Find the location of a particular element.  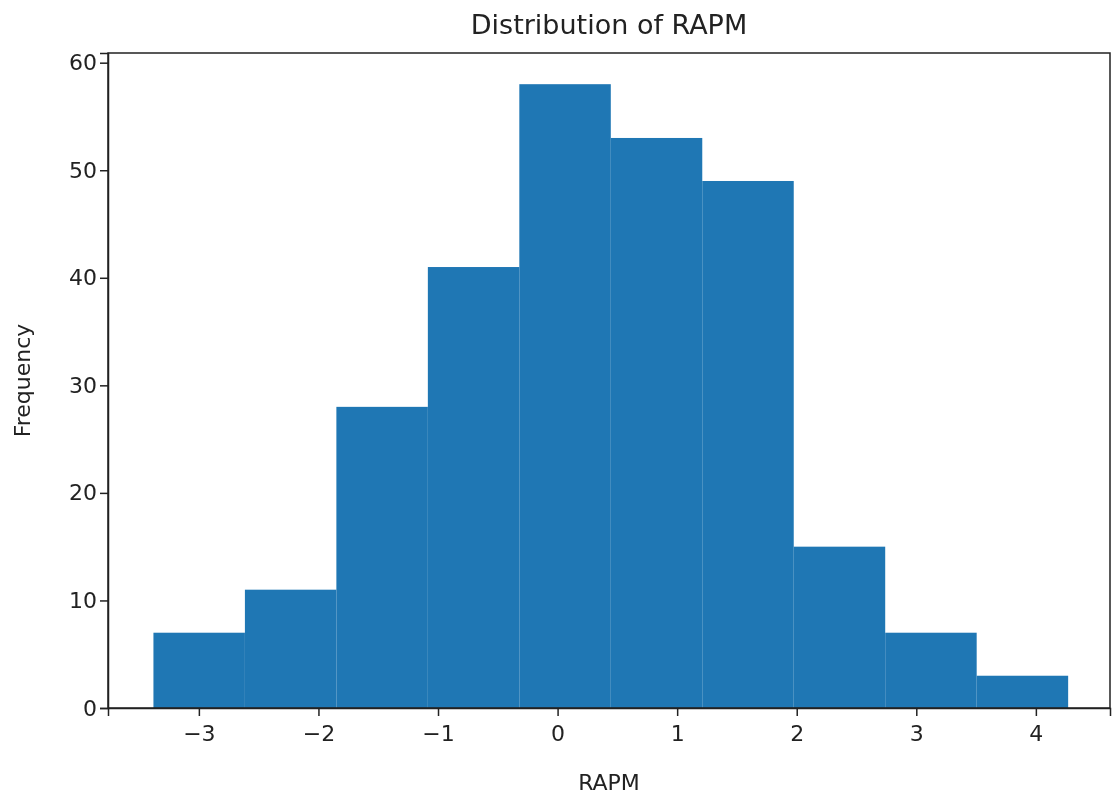

y-tick-label: 20 is located at coordinates (83, 493).